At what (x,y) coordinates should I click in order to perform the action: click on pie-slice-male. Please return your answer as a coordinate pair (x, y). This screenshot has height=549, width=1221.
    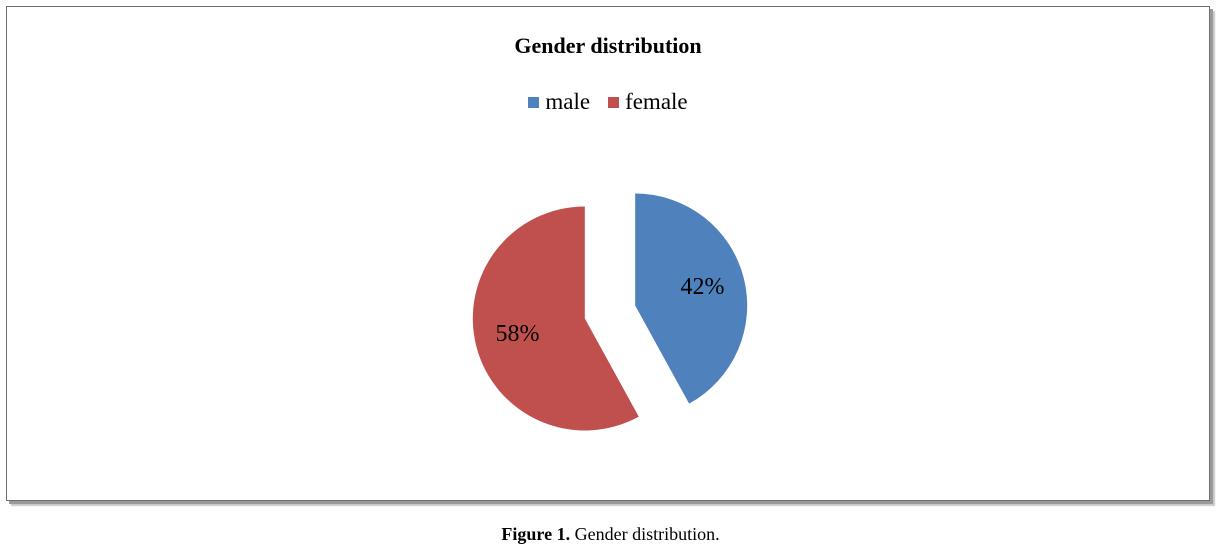
    Looking at the image, I should click on (691, 298).